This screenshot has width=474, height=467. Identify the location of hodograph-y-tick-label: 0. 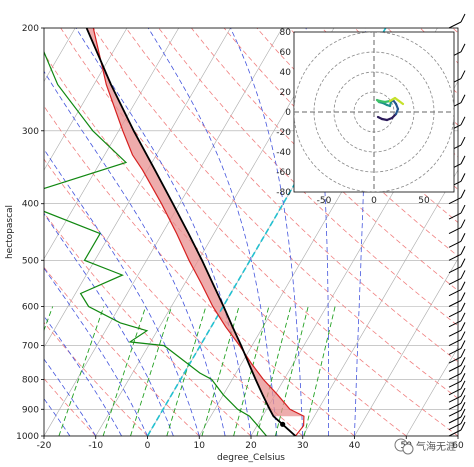
(288, 113).